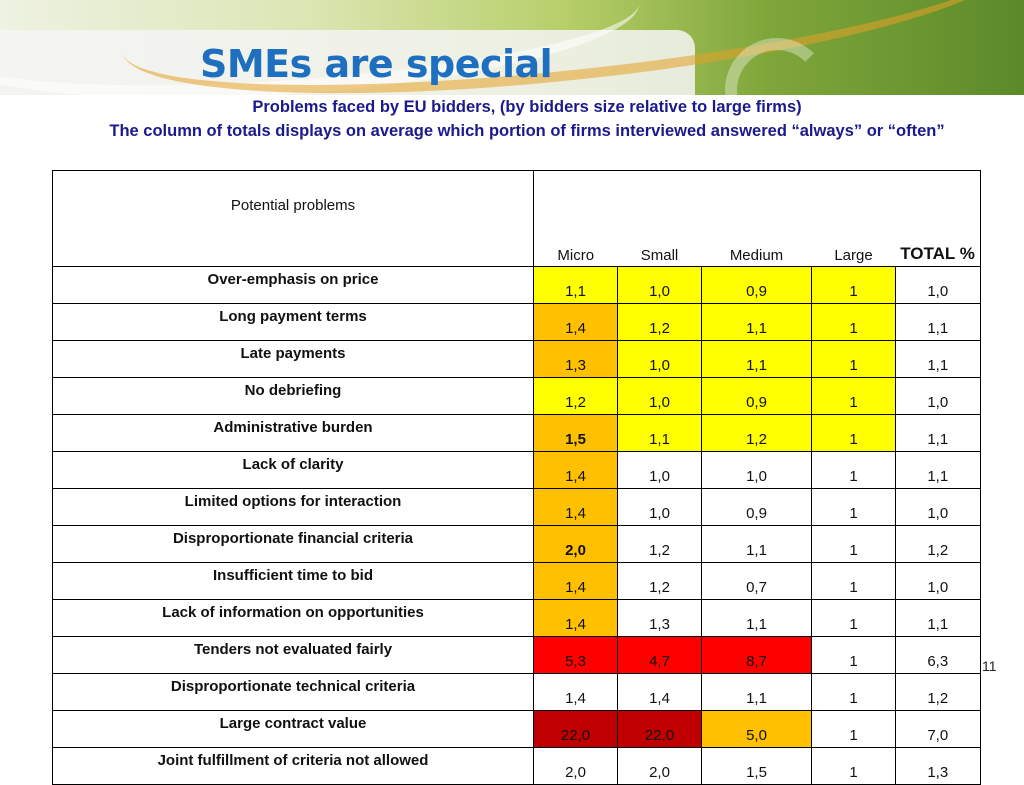 The height and width of the screenshot is (785, 1024). What do you see at coordinates (659, 218) in the screenshot?
I see `column-header-small: Small` at bounding box center [659, 218].